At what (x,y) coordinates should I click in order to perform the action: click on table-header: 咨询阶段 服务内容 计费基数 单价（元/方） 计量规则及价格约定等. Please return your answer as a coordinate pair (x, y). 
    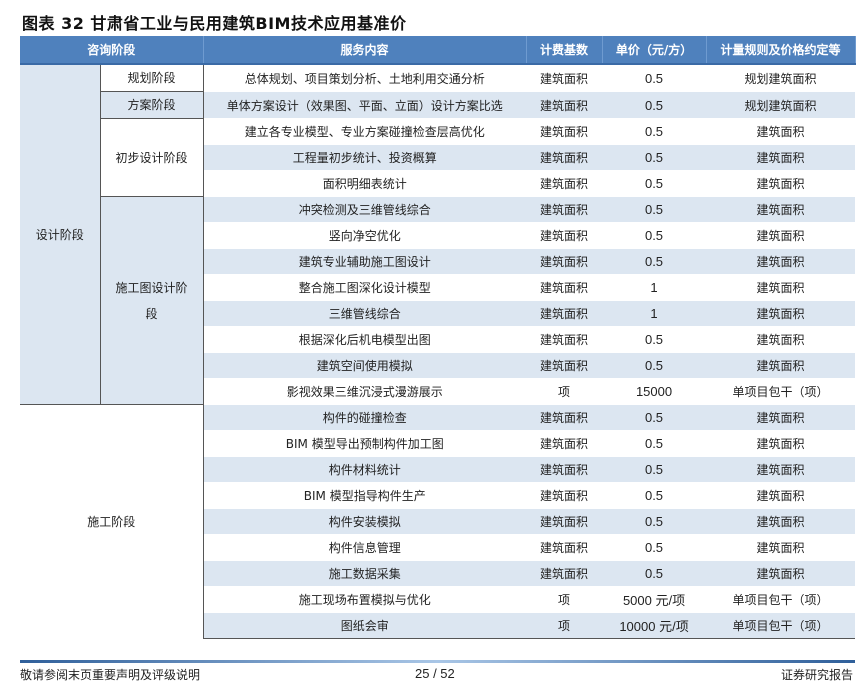
    Looking at the image, I should click on (438, 50).